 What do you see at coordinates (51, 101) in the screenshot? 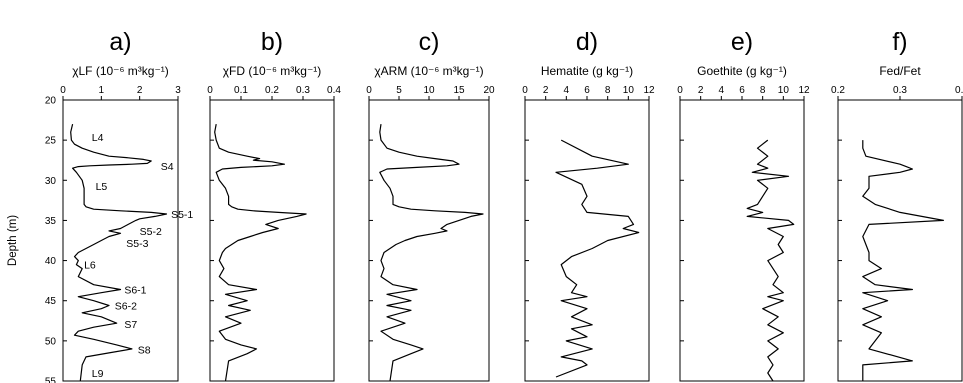
I see `y-tick-label: 20` at bounding box center [51, 101].